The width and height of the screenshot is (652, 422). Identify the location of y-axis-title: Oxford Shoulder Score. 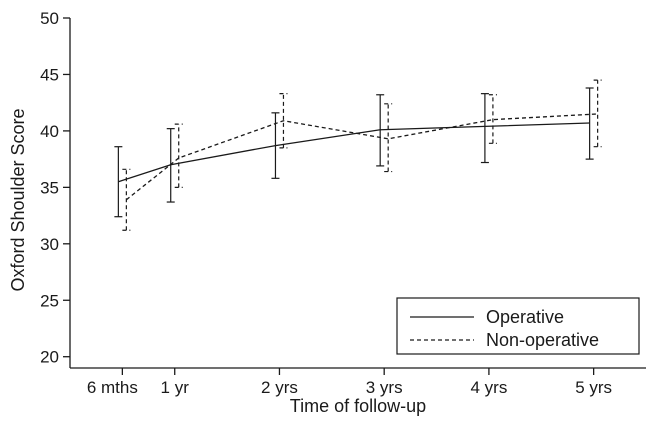
(18, 199).